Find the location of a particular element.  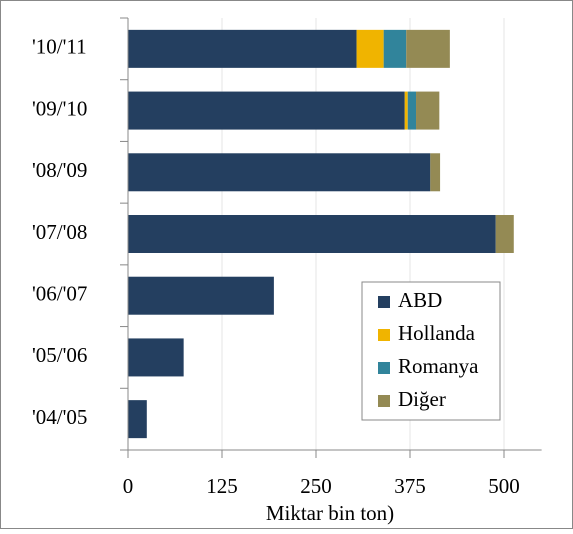

y-tick-label: '07/'08 is located at coordinates (59, 232).